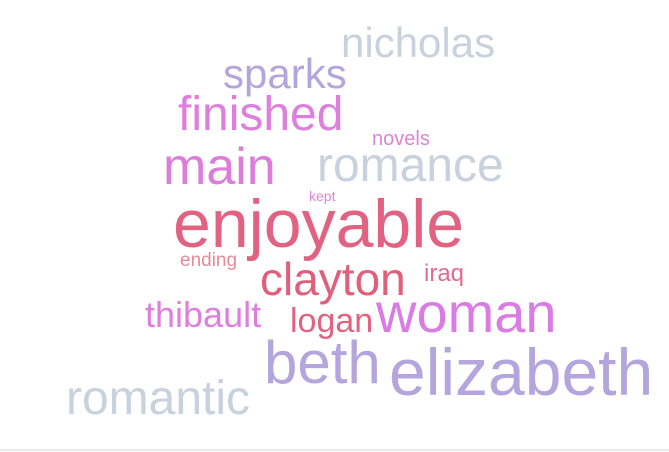 The height and width of the screenshot is (452, 669). Describe the element at coordinates (418, 42) in the screenshot. I see `word-nicholas: nicholas` at that location.